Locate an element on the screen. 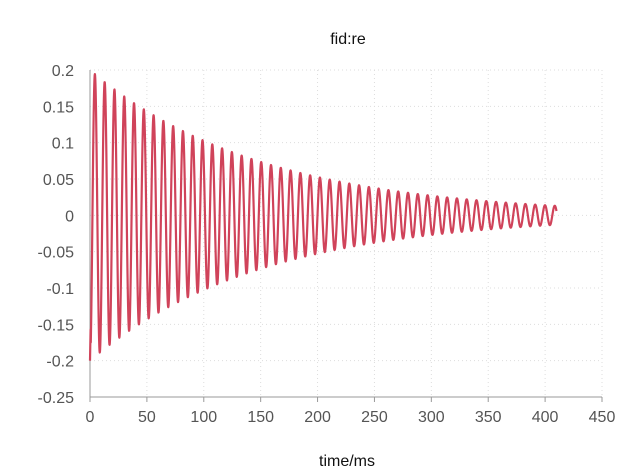 Image resolution: width=640 pixels, height=475 pixels. y-tick-label: 0 is located at coordinates (69, 216).